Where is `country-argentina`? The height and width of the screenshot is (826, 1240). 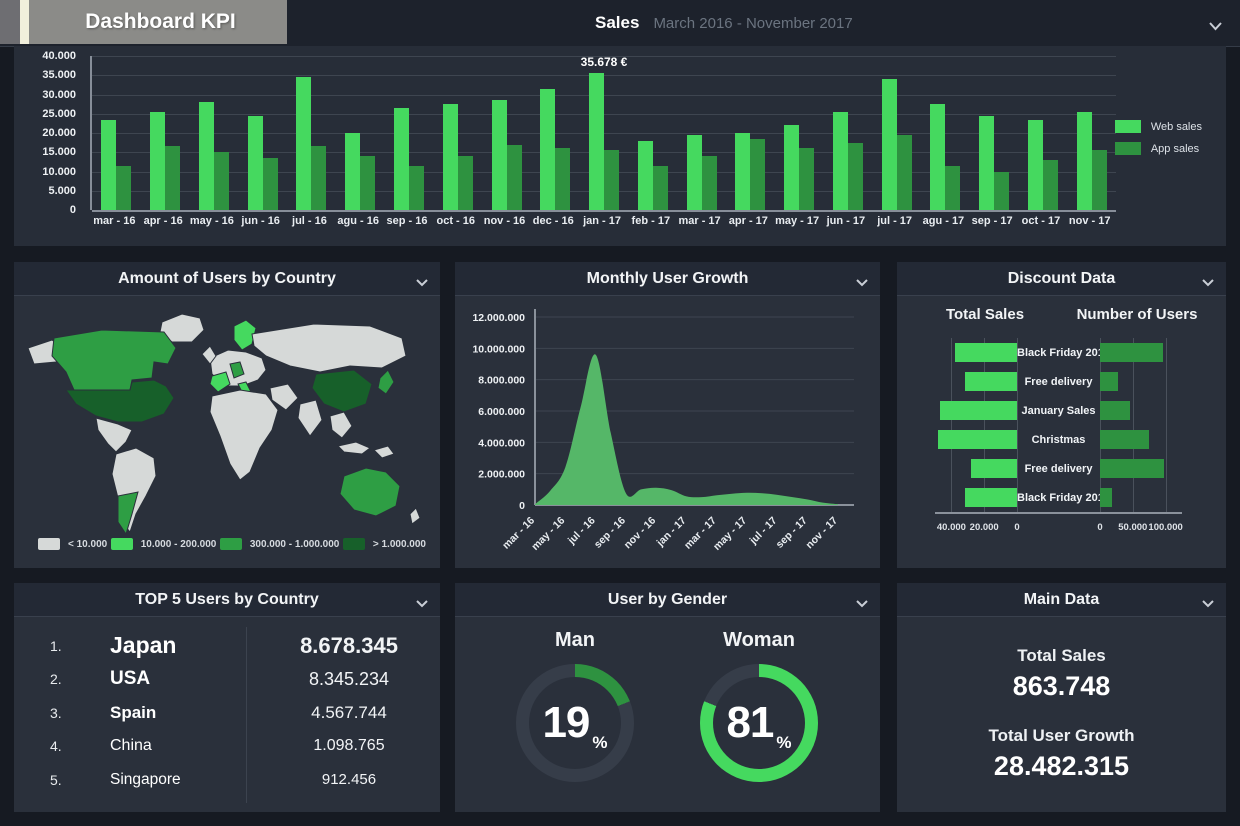
country-argentina is located at coordinates (128, 513).